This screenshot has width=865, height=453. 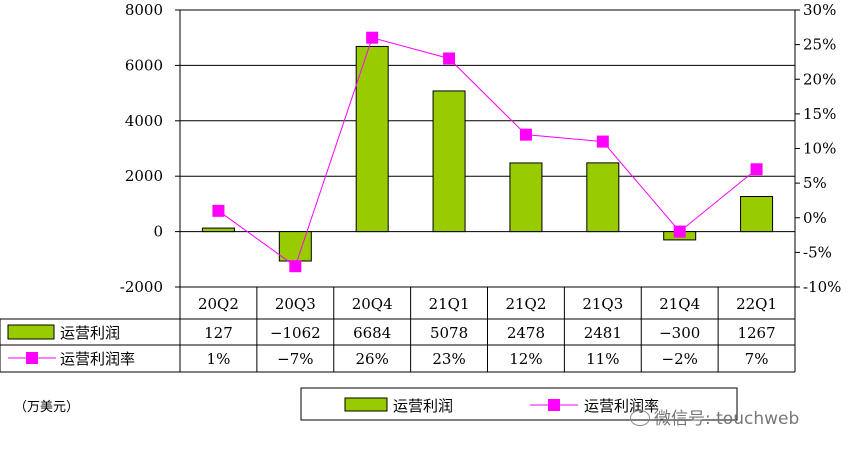 What do you see at coordinates (679, 333) in the screenshot?
I see `table-cell-bar-value: −300` at bounding box center [679, 333].